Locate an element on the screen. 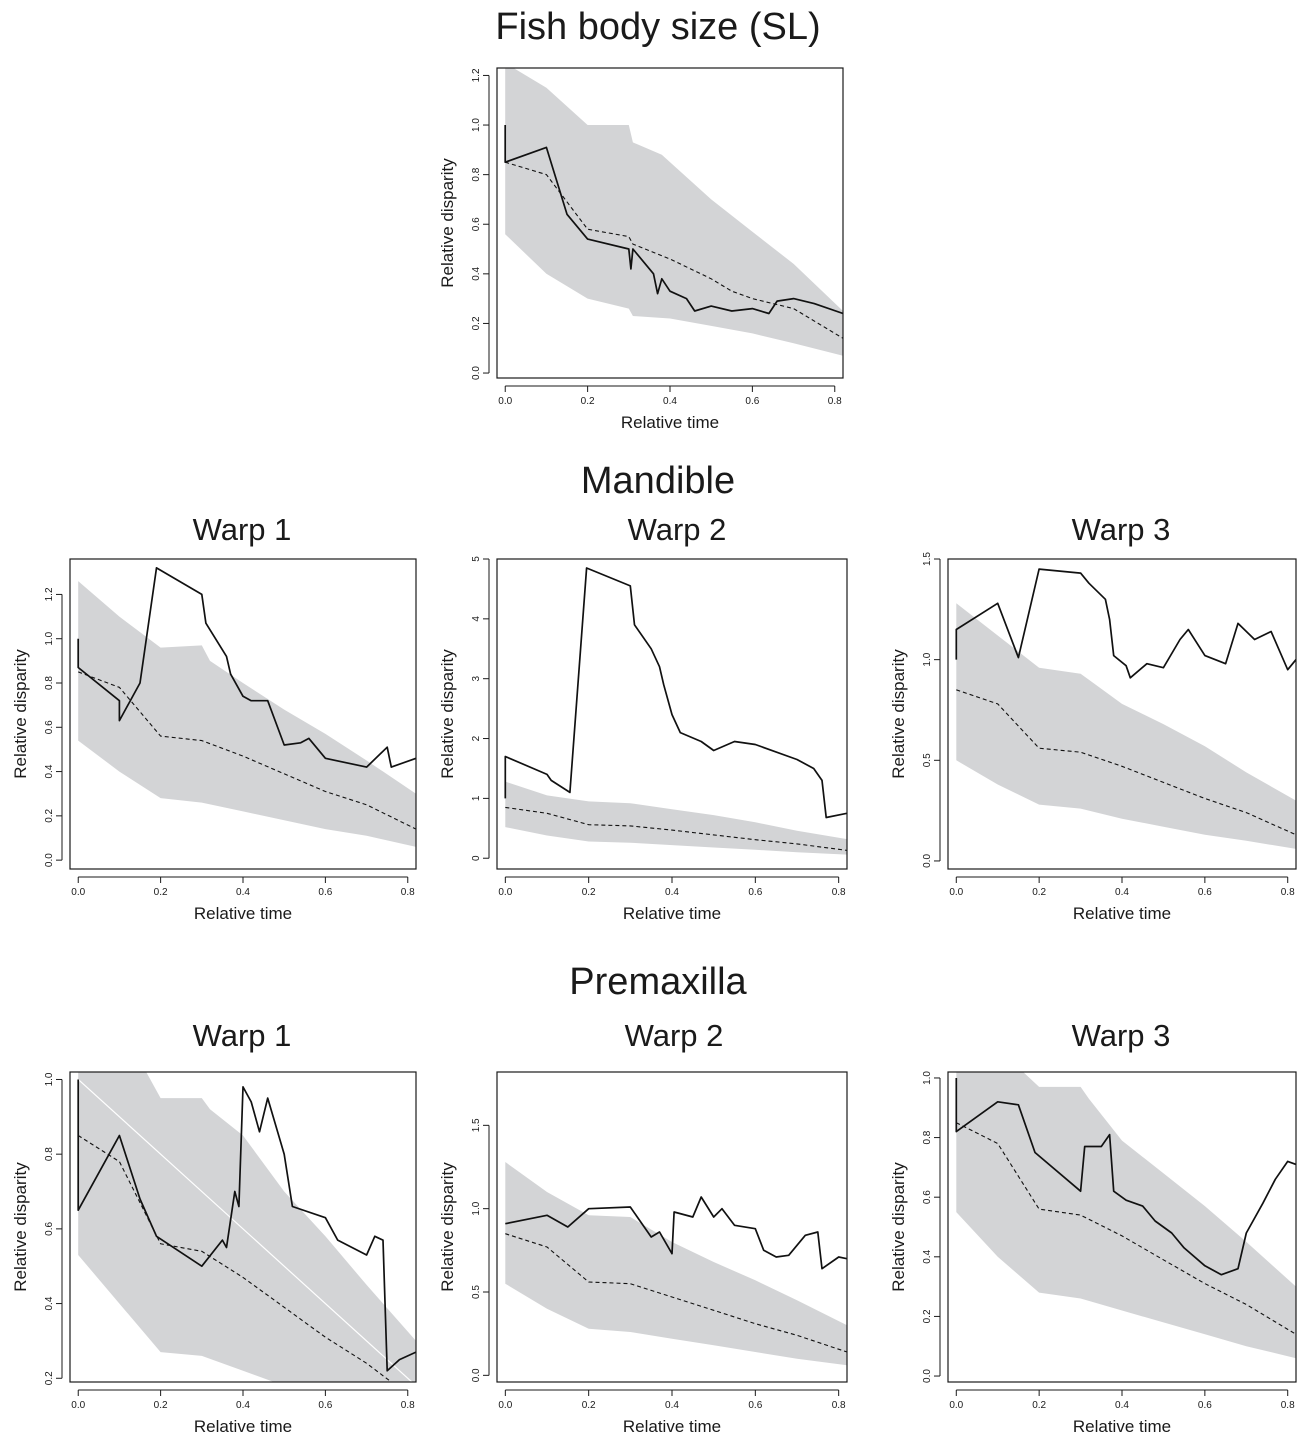 This screenshot has width=1306, height=1434. y-tick-label: 5 is located at coordinates (476, 559).